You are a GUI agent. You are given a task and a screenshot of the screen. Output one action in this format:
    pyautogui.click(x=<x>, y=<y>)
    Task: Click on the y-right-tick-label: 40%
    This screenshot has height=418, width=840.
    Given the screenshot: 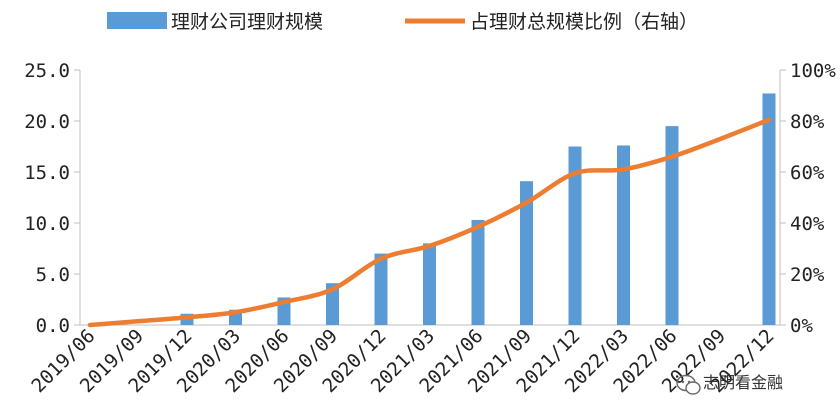 What is the action you would take?
    pyautogui.click(x=807, y=224)
    